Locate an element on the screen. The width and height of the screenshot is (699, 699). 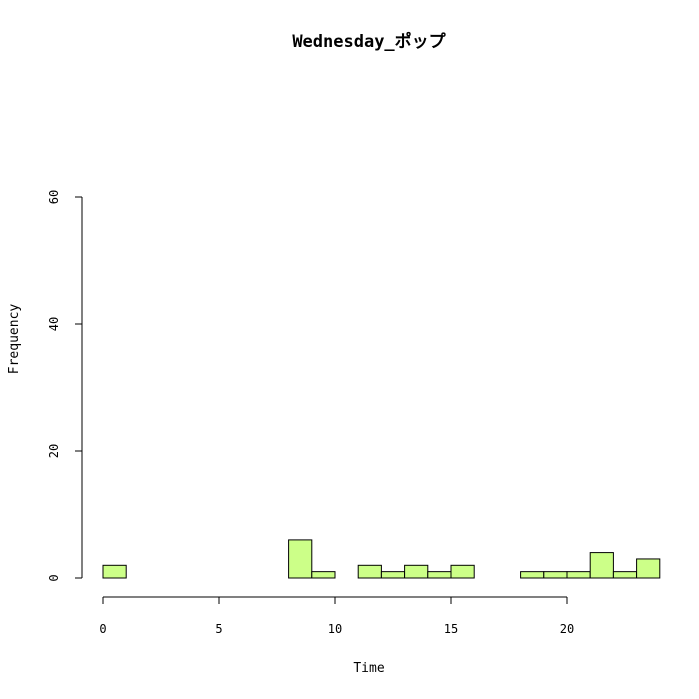
x-axis-label: Time is located at coordinates (368, 668).